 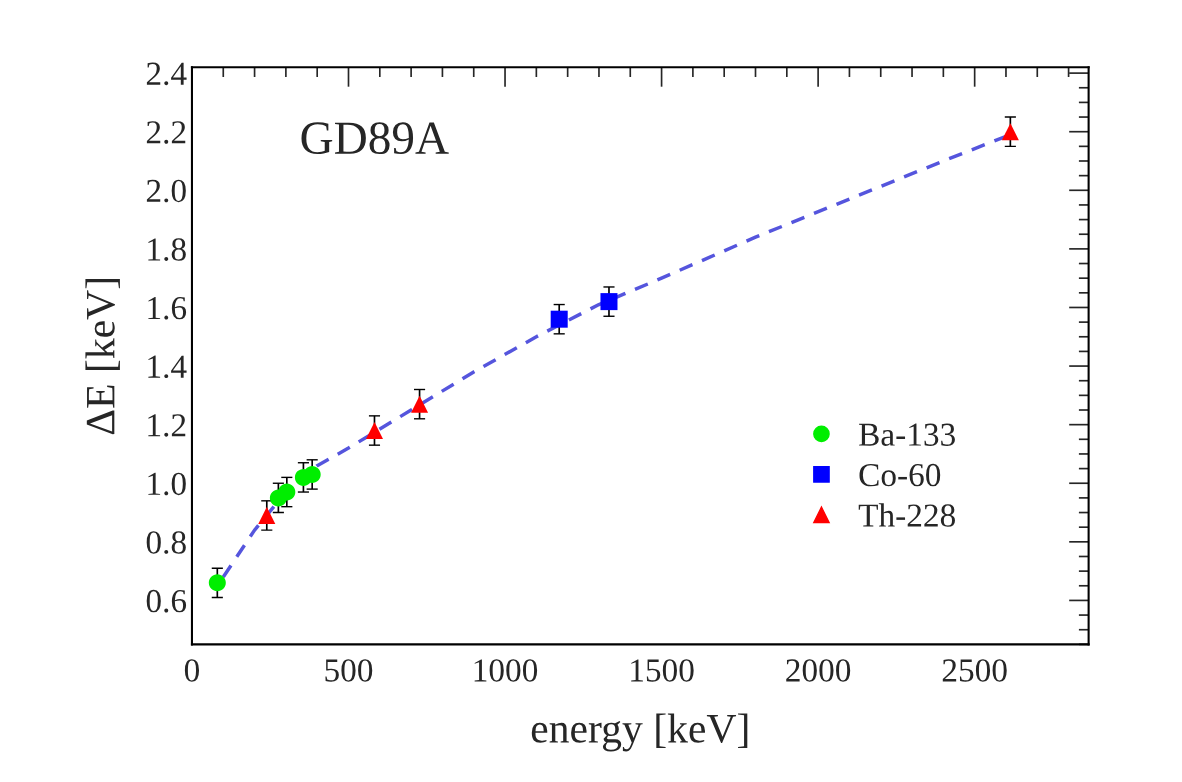 What do you see at coordinates (166, 191) in the screenshot?
I see `y-tick-label: 2.0` at bounding box center [166, 191].